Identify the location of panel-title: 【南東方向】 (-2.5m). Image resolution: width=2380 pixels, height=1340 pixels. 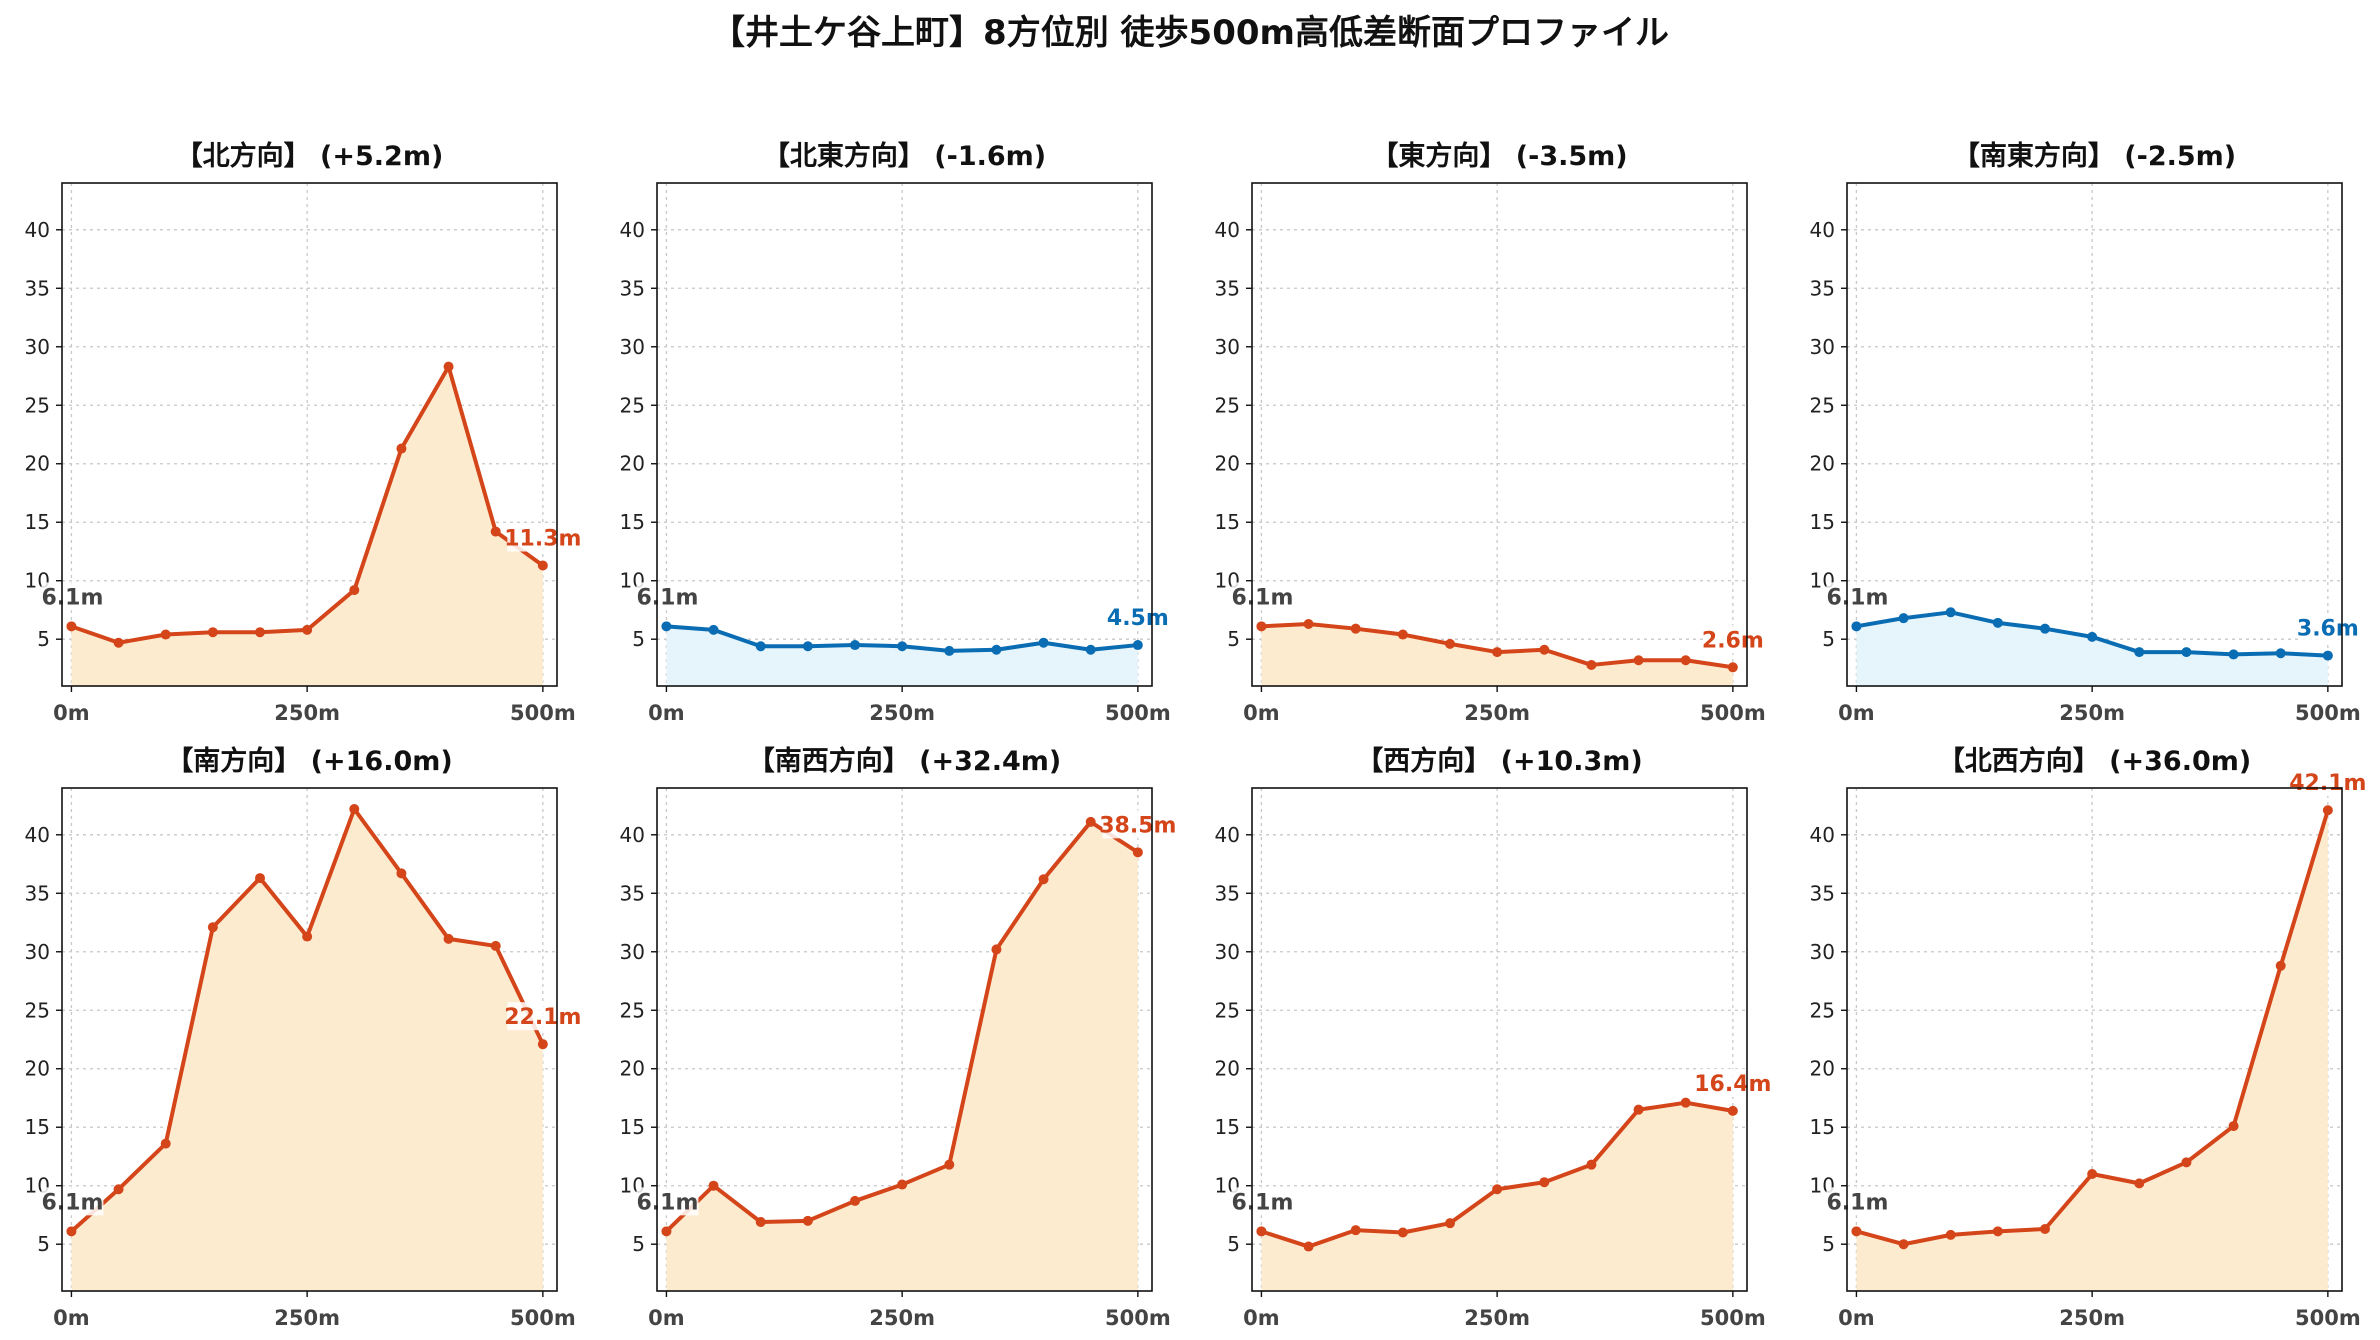
(2094, 156).